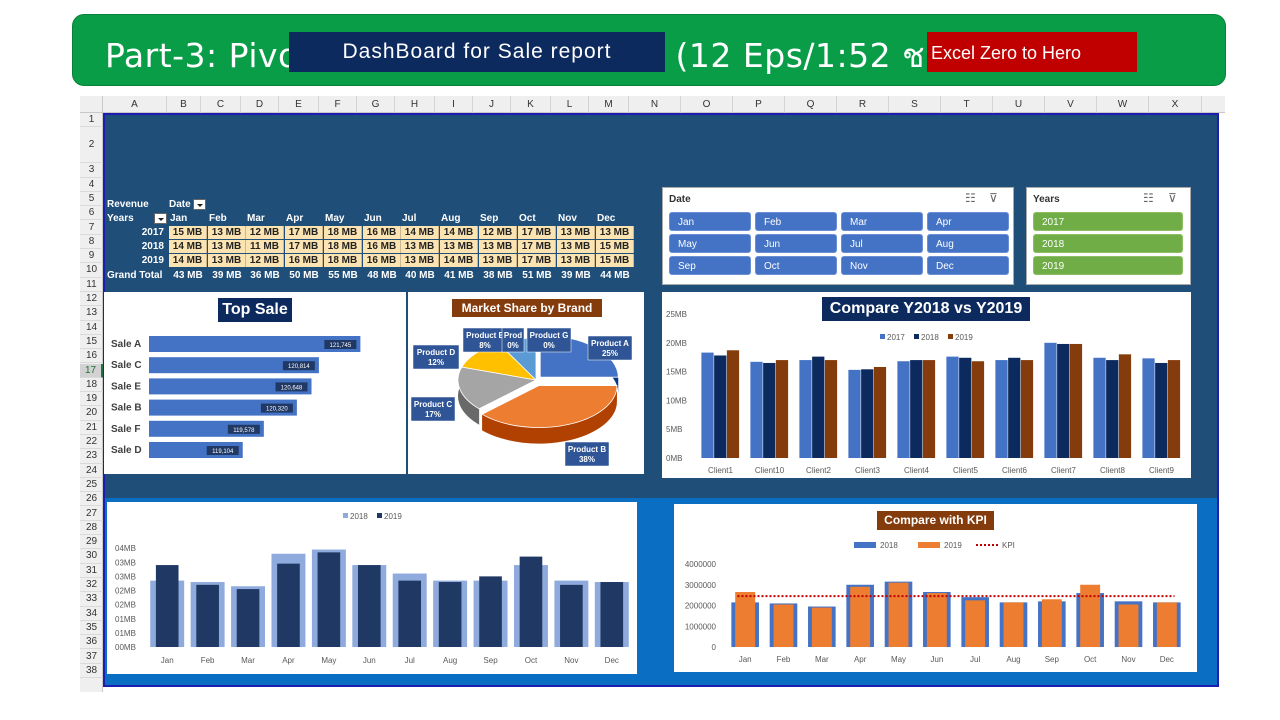 This screenshot has width=1280, height=720. I want to click on row-header: 31, so click(91, 571).